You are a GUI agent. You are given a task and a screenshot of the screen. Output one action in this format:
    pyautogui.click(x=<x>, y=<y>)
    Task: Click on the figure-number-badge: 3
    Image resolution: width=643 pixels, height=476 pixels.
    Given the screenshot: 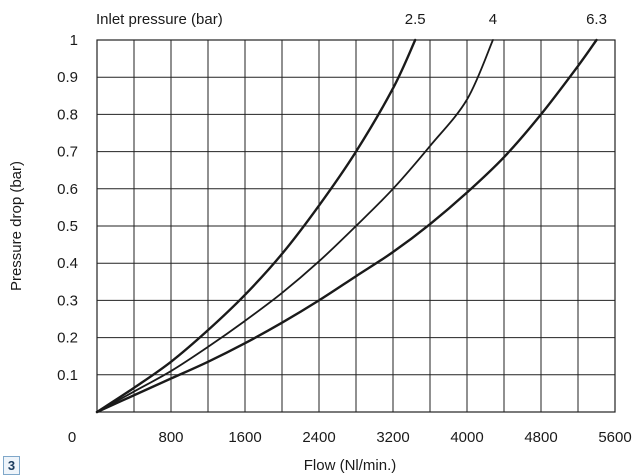 What is the action you would take?
    pyautogui.click(x=11, y=465)
    